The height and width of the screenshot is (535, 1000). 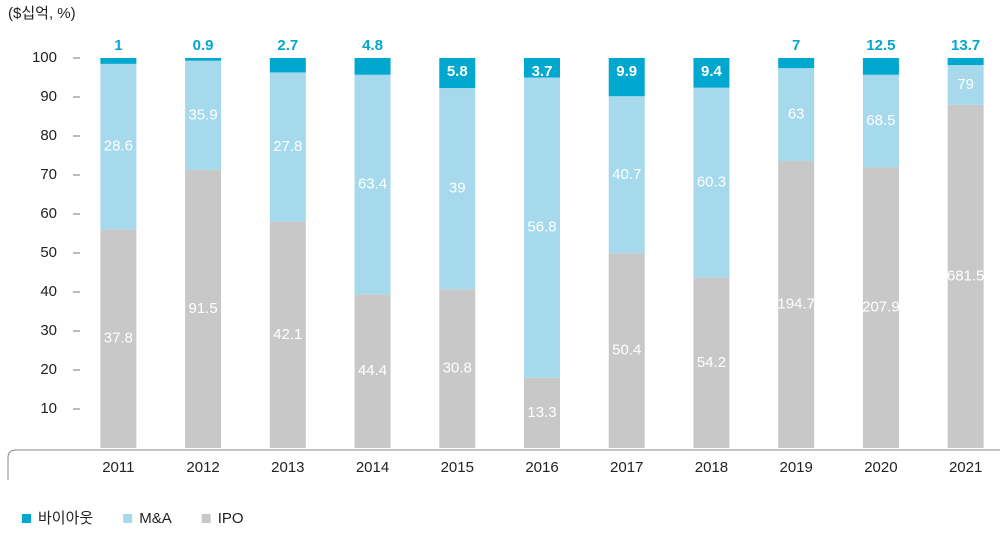 I want to click on data-label: 39, so click(x=457, y=188).